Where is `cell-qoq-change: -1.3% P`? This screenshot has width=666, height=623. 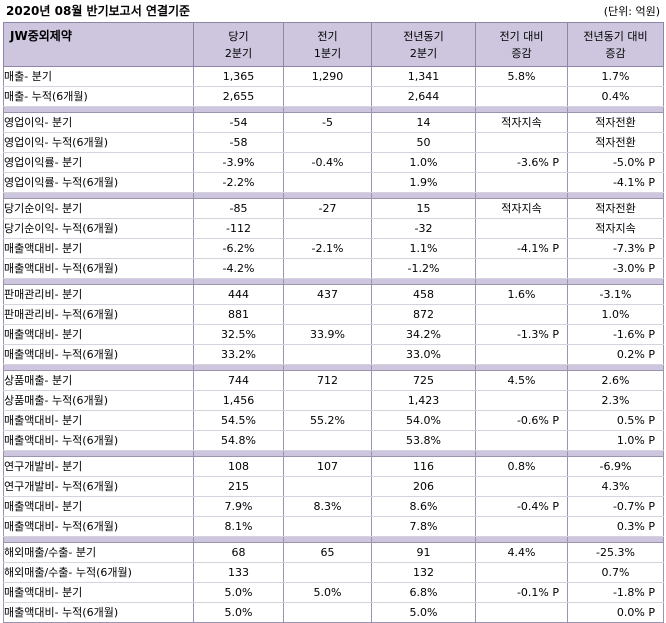
cell-qoq-change: -1.3% P is located at coordinates (521, 334).